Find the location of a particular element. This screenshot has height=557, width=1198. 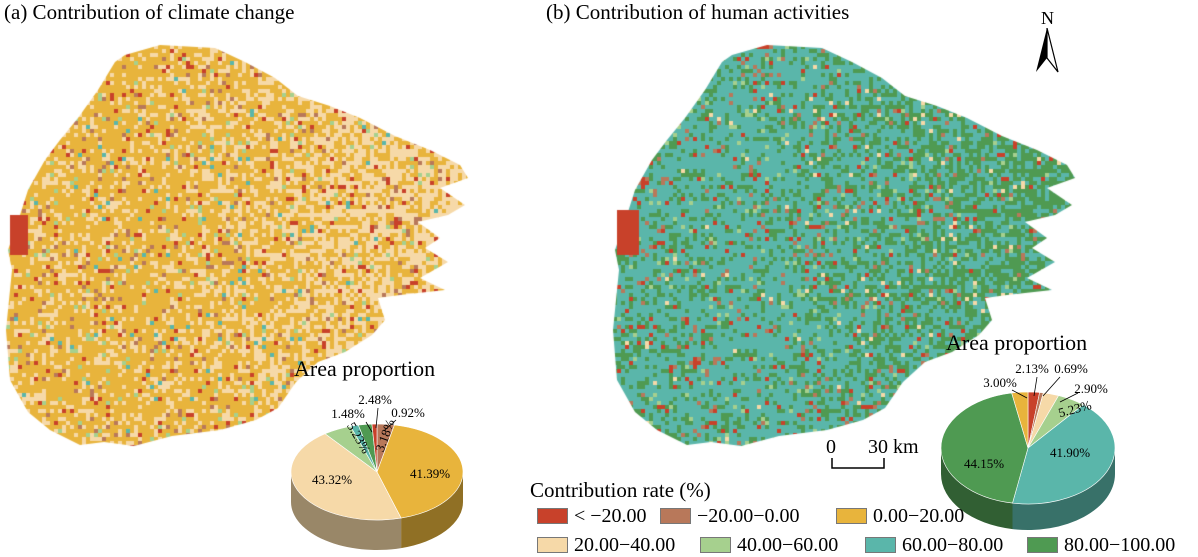

legend-item-4: 40.00−60.00 is located at coordinates (769, 545).